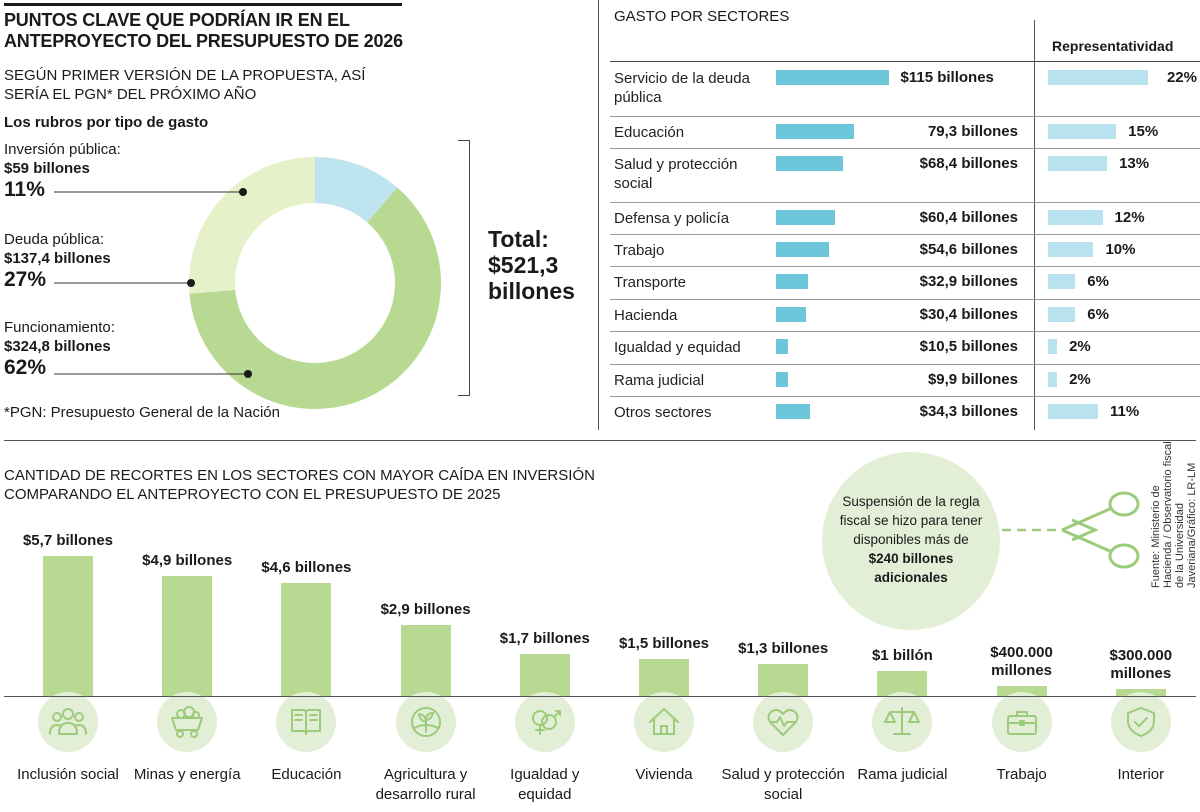  Describe the element at coordinates (425, 722) in the screenshot. I see `sprout-icon` at that location.